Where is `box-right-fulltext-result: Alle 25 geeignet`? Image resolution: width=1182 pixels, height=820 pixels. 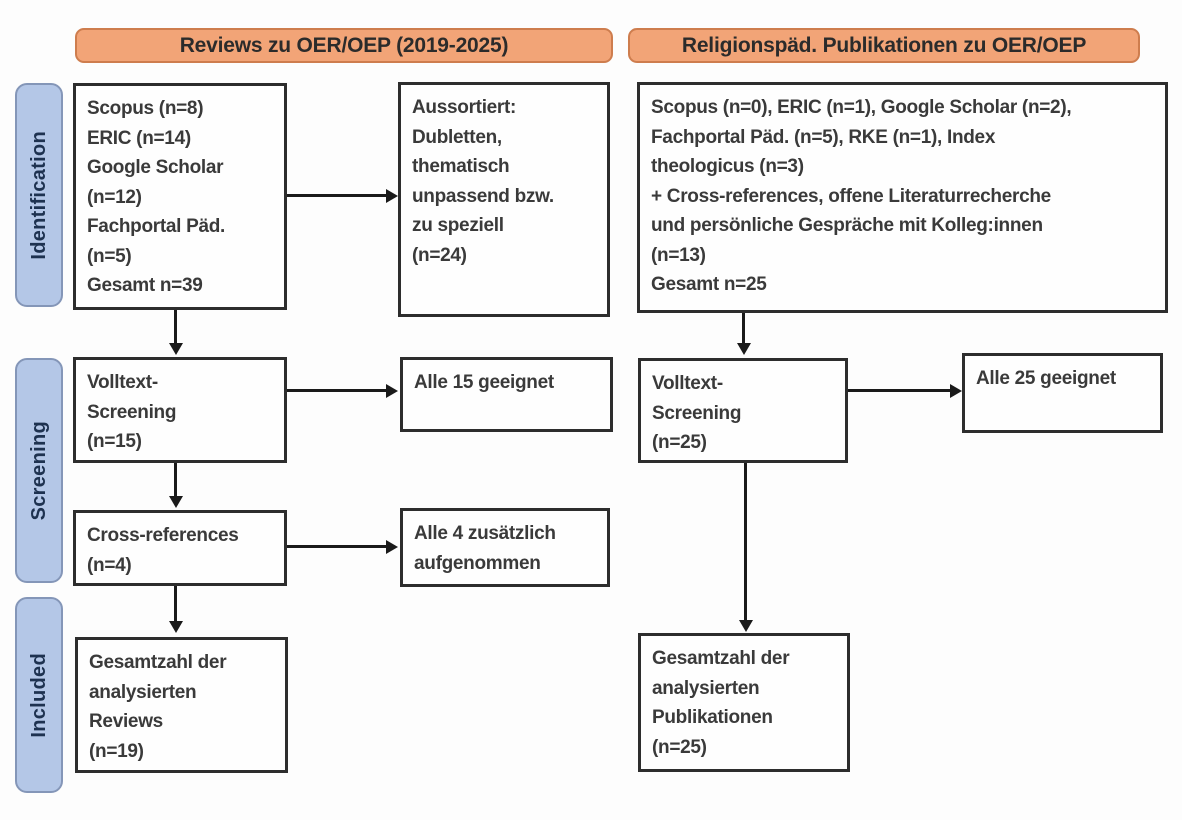 box-right-fulltext-result: Alle 25 geeignet is located at coordinates (1062, 393).